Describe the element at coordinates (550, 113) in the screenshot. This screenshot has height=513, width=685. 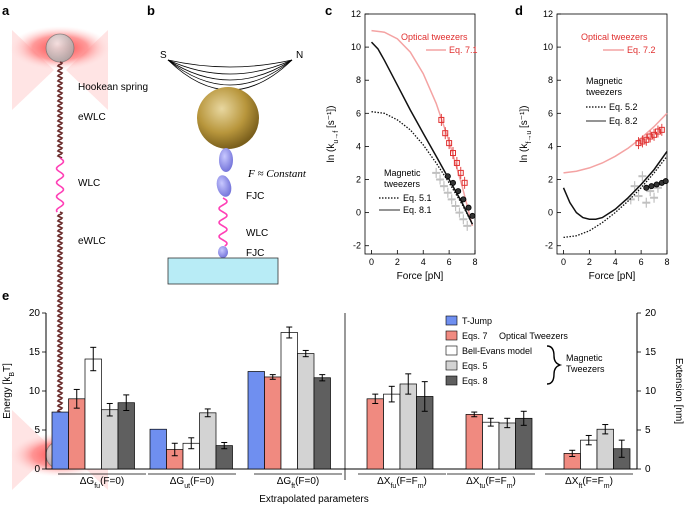
I see `panel-d-ytick-label-4: 6` at that location.